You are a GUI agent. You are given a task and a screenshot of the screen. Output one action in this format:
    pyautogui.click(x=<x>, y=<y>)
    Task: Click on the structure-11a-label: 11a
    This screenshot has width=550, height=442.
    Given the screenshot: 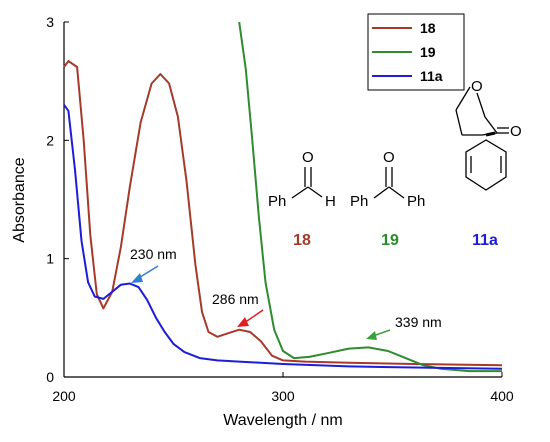 What is the action you would take?
    pyautogui.click(x=485, y=240)
    